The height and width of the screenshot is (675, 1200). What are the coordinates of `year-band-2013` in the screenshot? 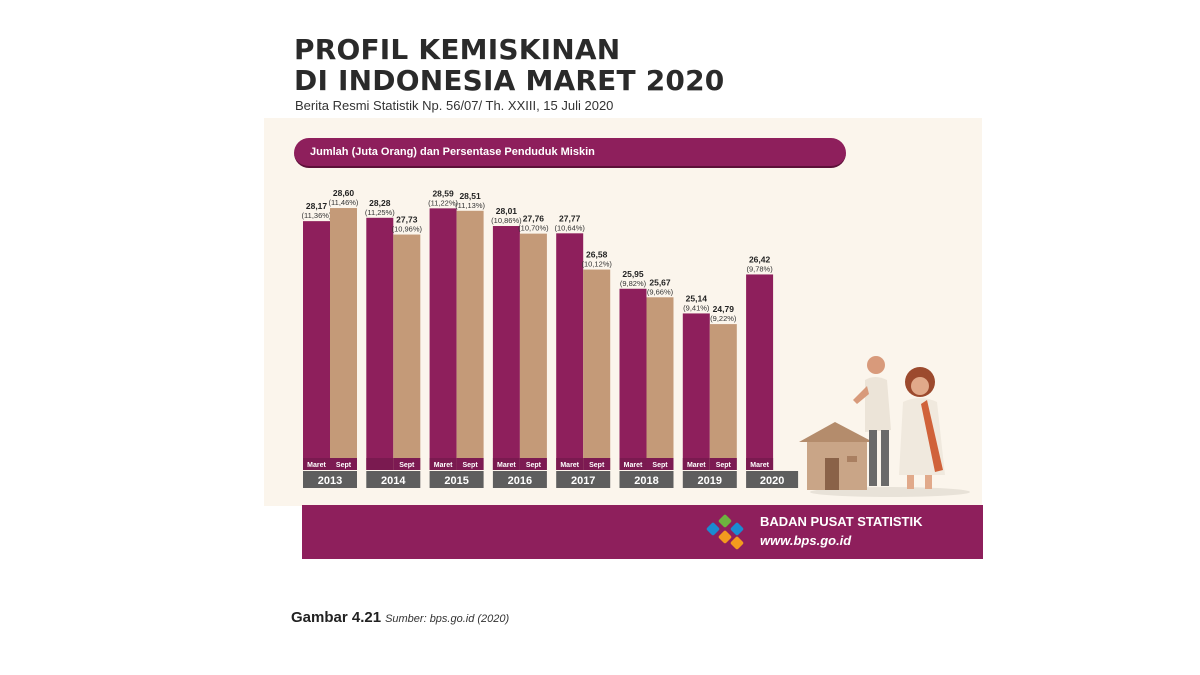 It's located at (330, 479).